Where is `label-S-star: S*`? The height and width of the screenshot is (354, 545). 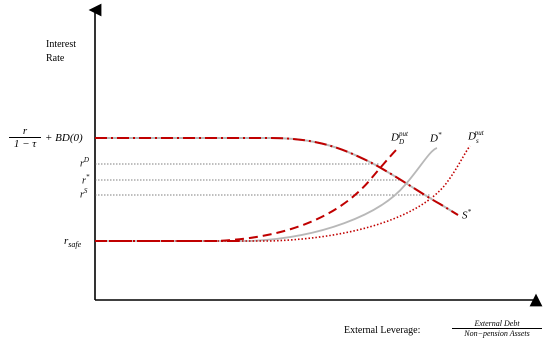 label-S-star: S* is located at coordinates (467, 215).